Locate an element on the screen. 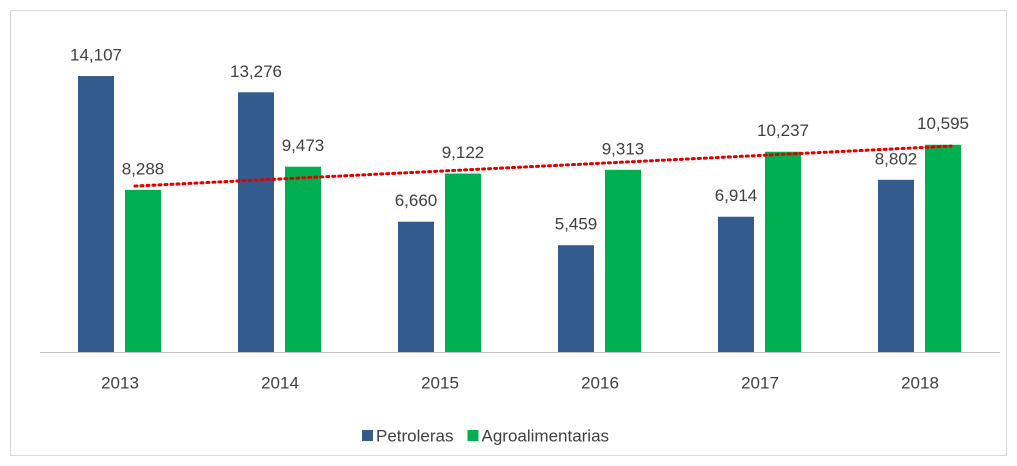  trendline is located at coordinates (543, 166).